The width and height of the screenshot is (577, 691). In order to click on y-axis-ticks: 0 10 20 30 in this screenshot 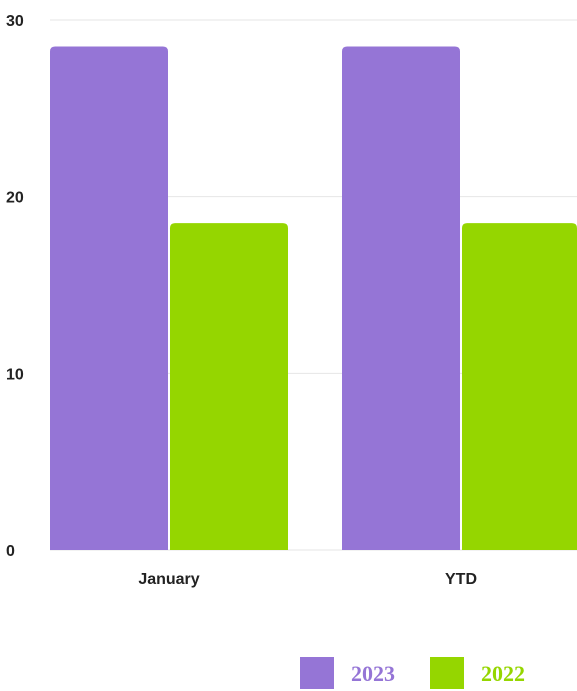, I will do `click(15, 286)`.